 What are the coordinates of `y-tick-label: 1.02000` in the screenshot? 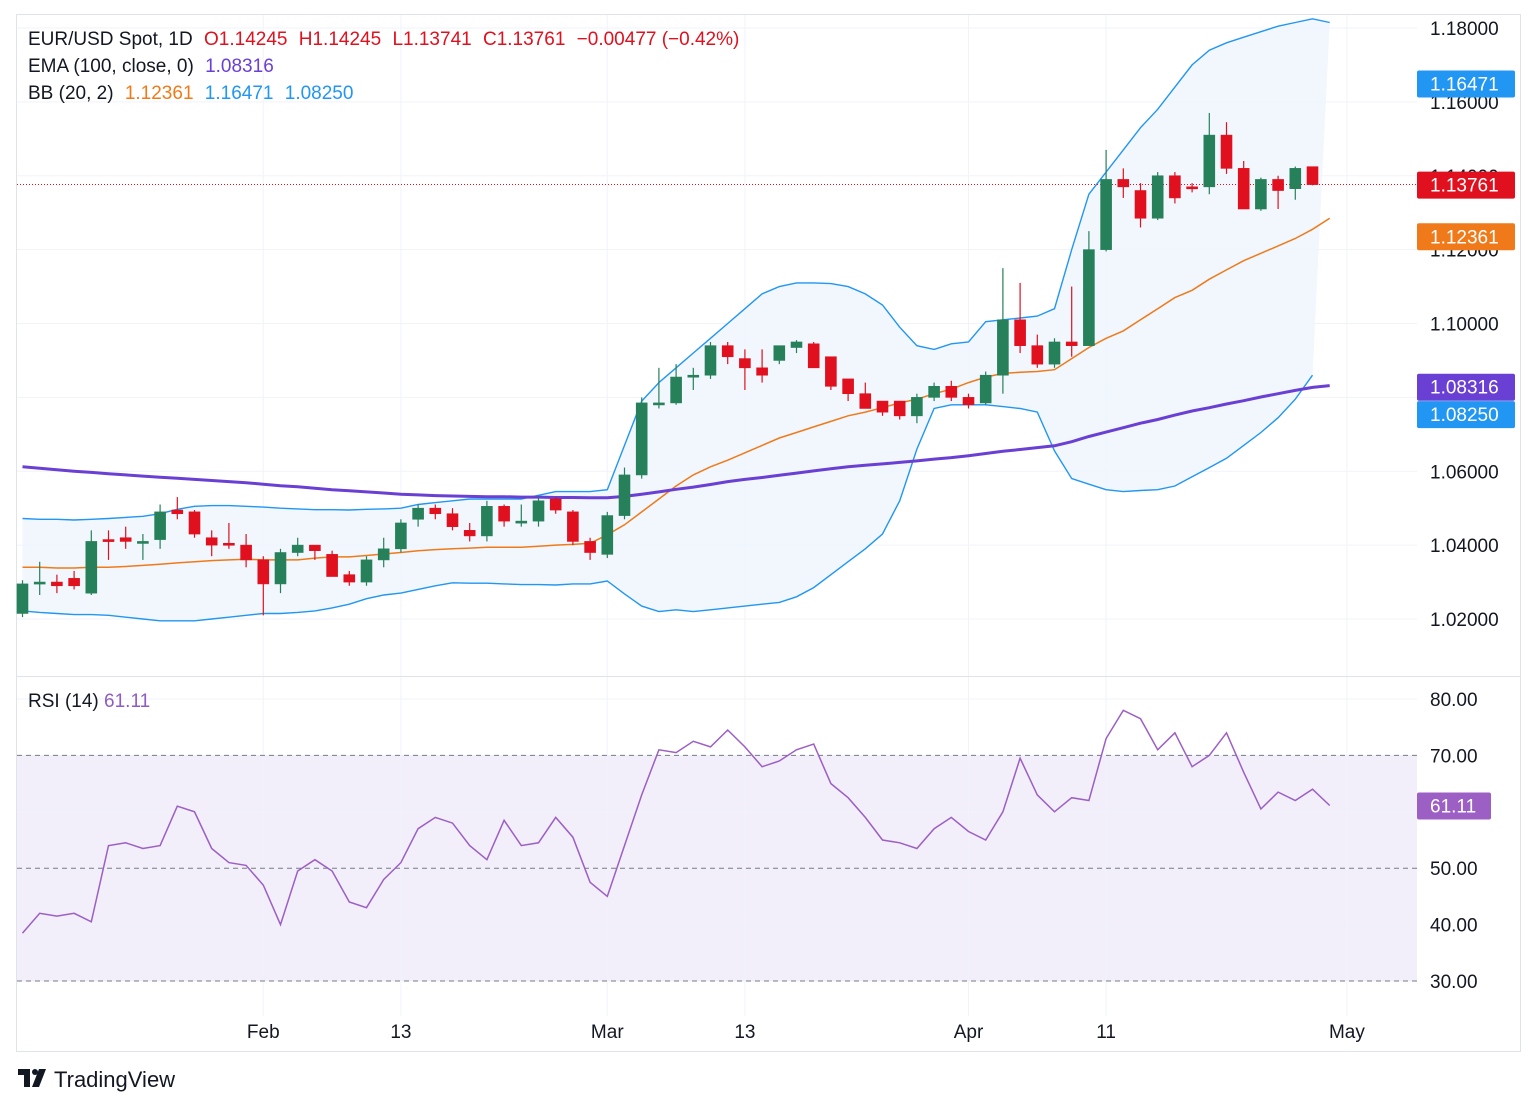 It's located at (1464, 620).